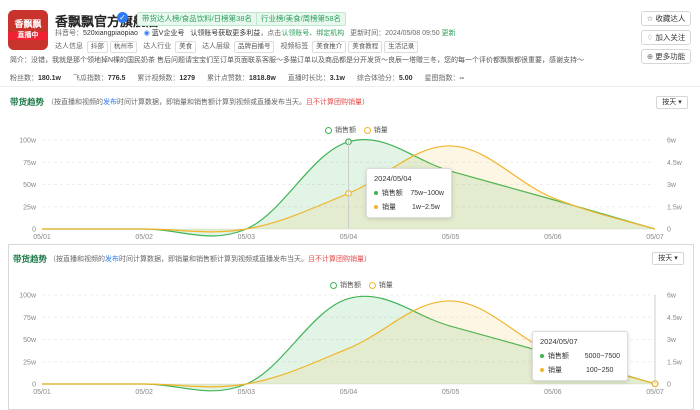 This screenshot has height=410, width=700. I want to click on page-title: 香飘飘官方旗舰店, so click(107, 21).